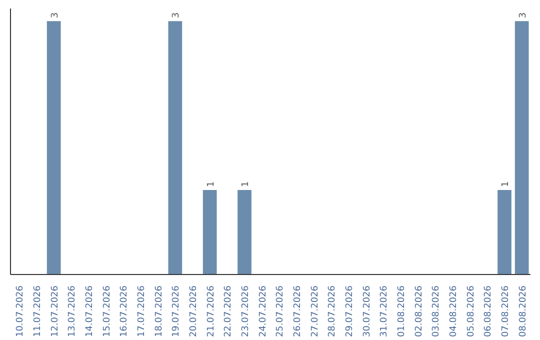 Image resolution: width=540 pixels, height=340 pixels. I want to click on x-tick-label: 19.07.2026, so click(177, 311).